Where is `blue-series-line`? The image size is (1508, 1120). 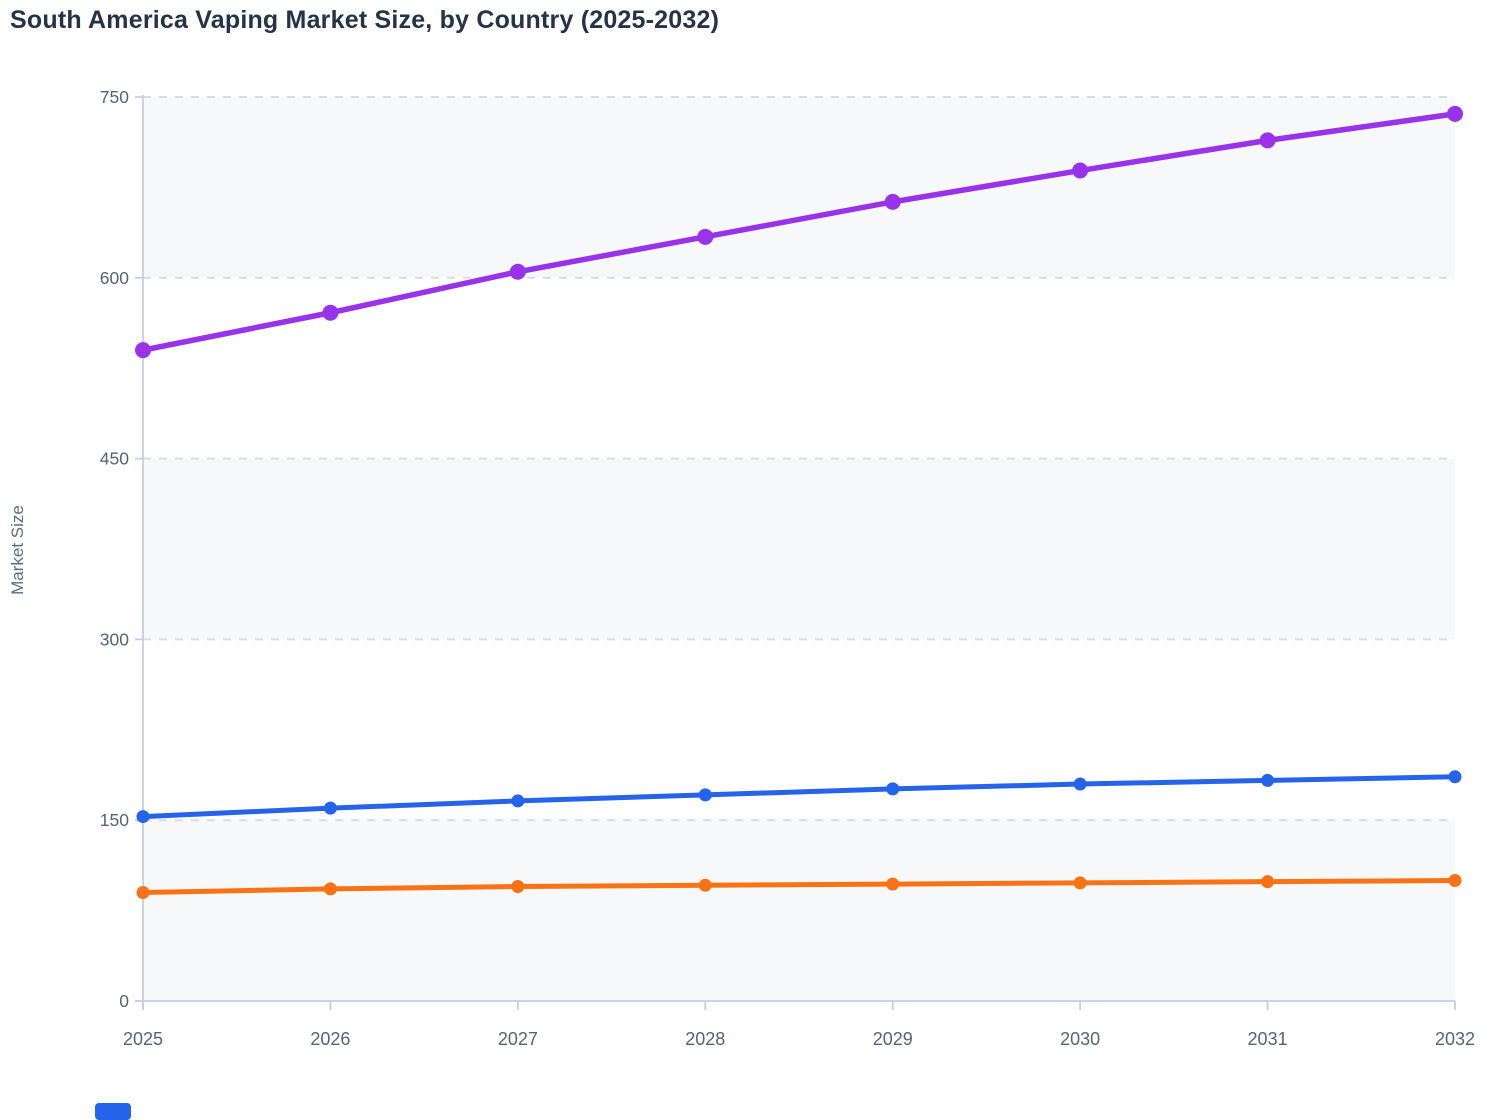 blue-series-line is located at coordinates (799, 797).